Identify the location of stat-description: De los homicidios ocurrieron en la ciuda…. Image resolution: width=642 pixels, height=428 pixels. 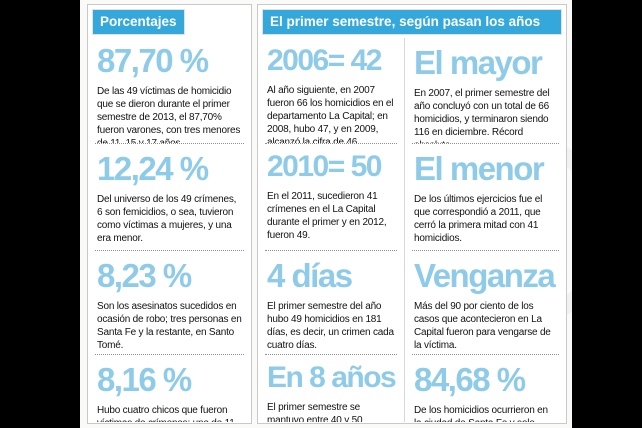
(481, 413).